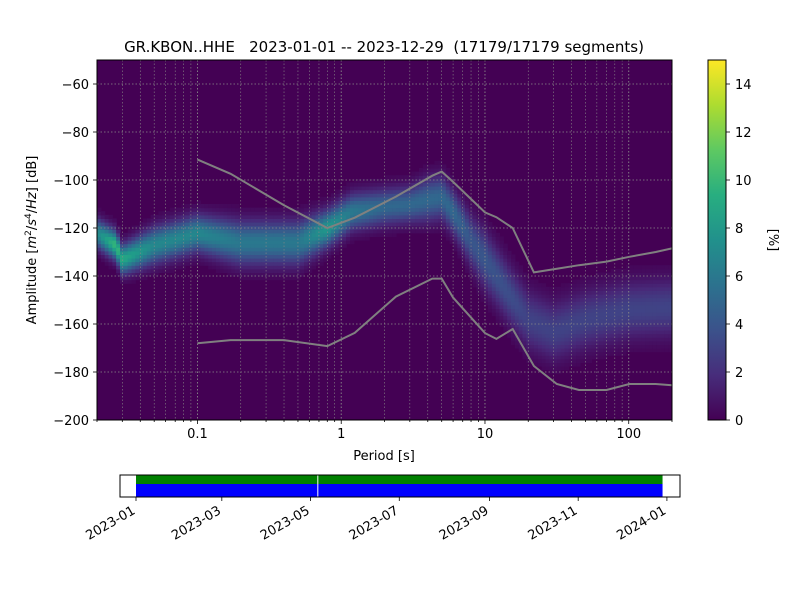 This screenshot has width=800, height=604. Describe the element at coordinates (71, 421) in the screenshot. I see `y-tick-label: −200` at that location.